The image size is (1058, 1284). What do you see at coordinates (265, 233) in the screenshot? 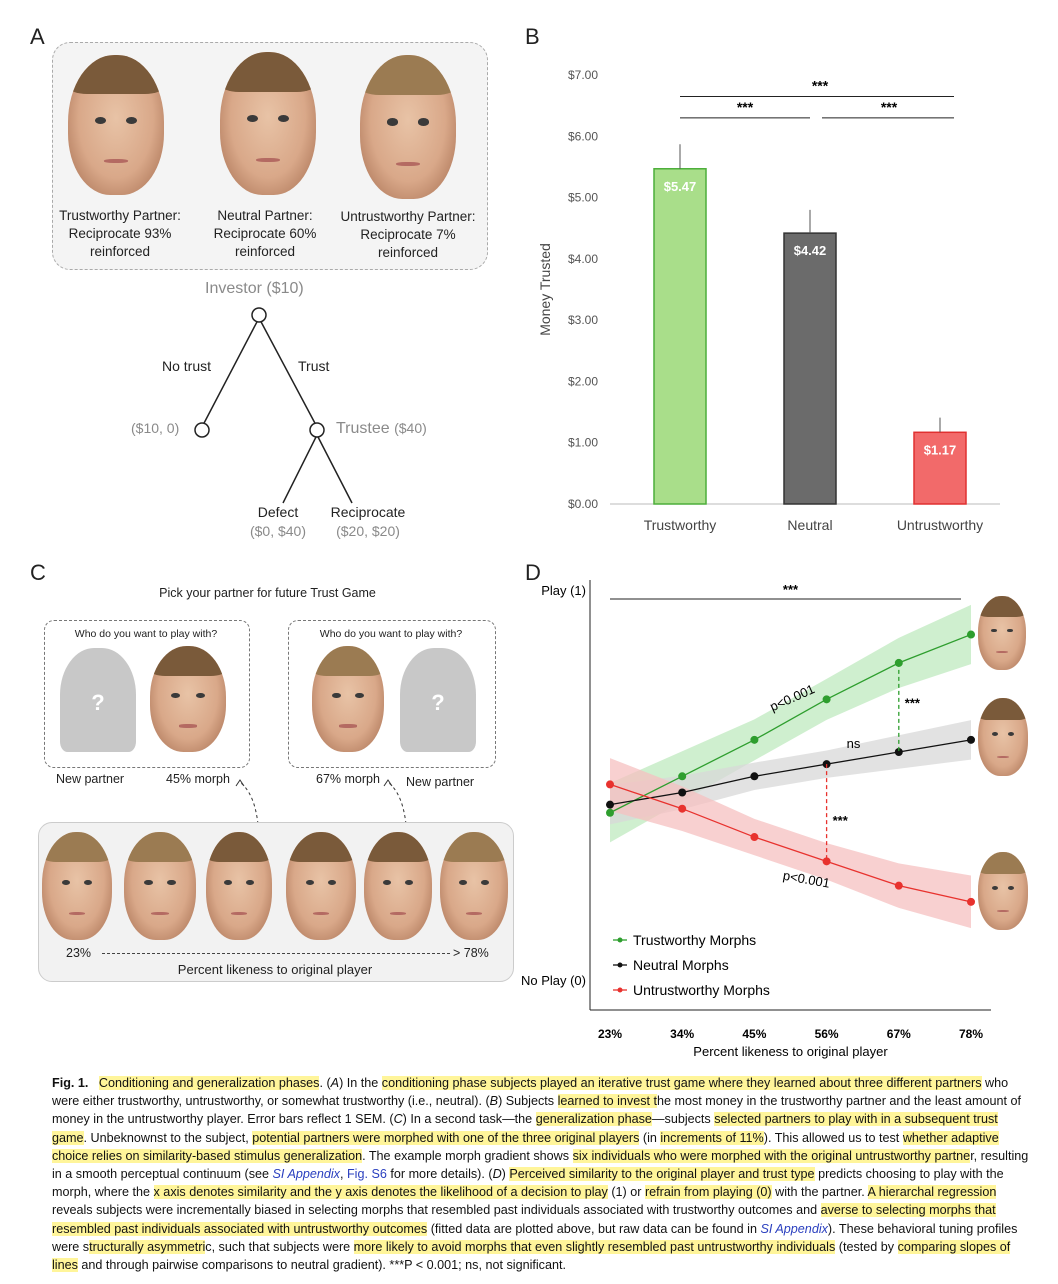
I see `partner-rate: Reciprocate 60%` at bounding box center [265, 233].